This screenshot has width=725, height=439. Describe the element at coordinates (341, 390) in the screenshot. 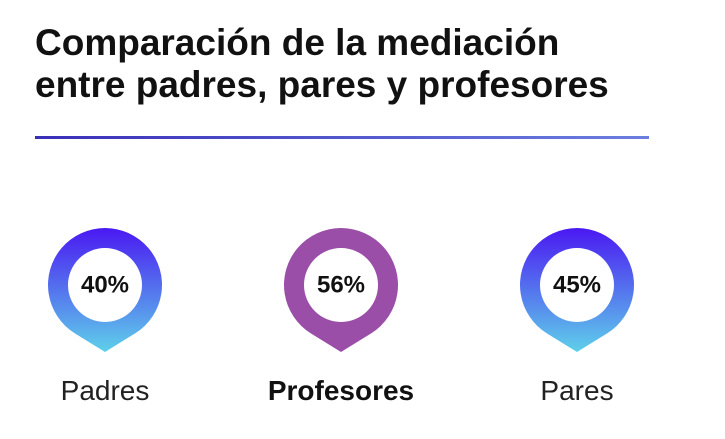

I see `pin-label: Profesores` at that location.